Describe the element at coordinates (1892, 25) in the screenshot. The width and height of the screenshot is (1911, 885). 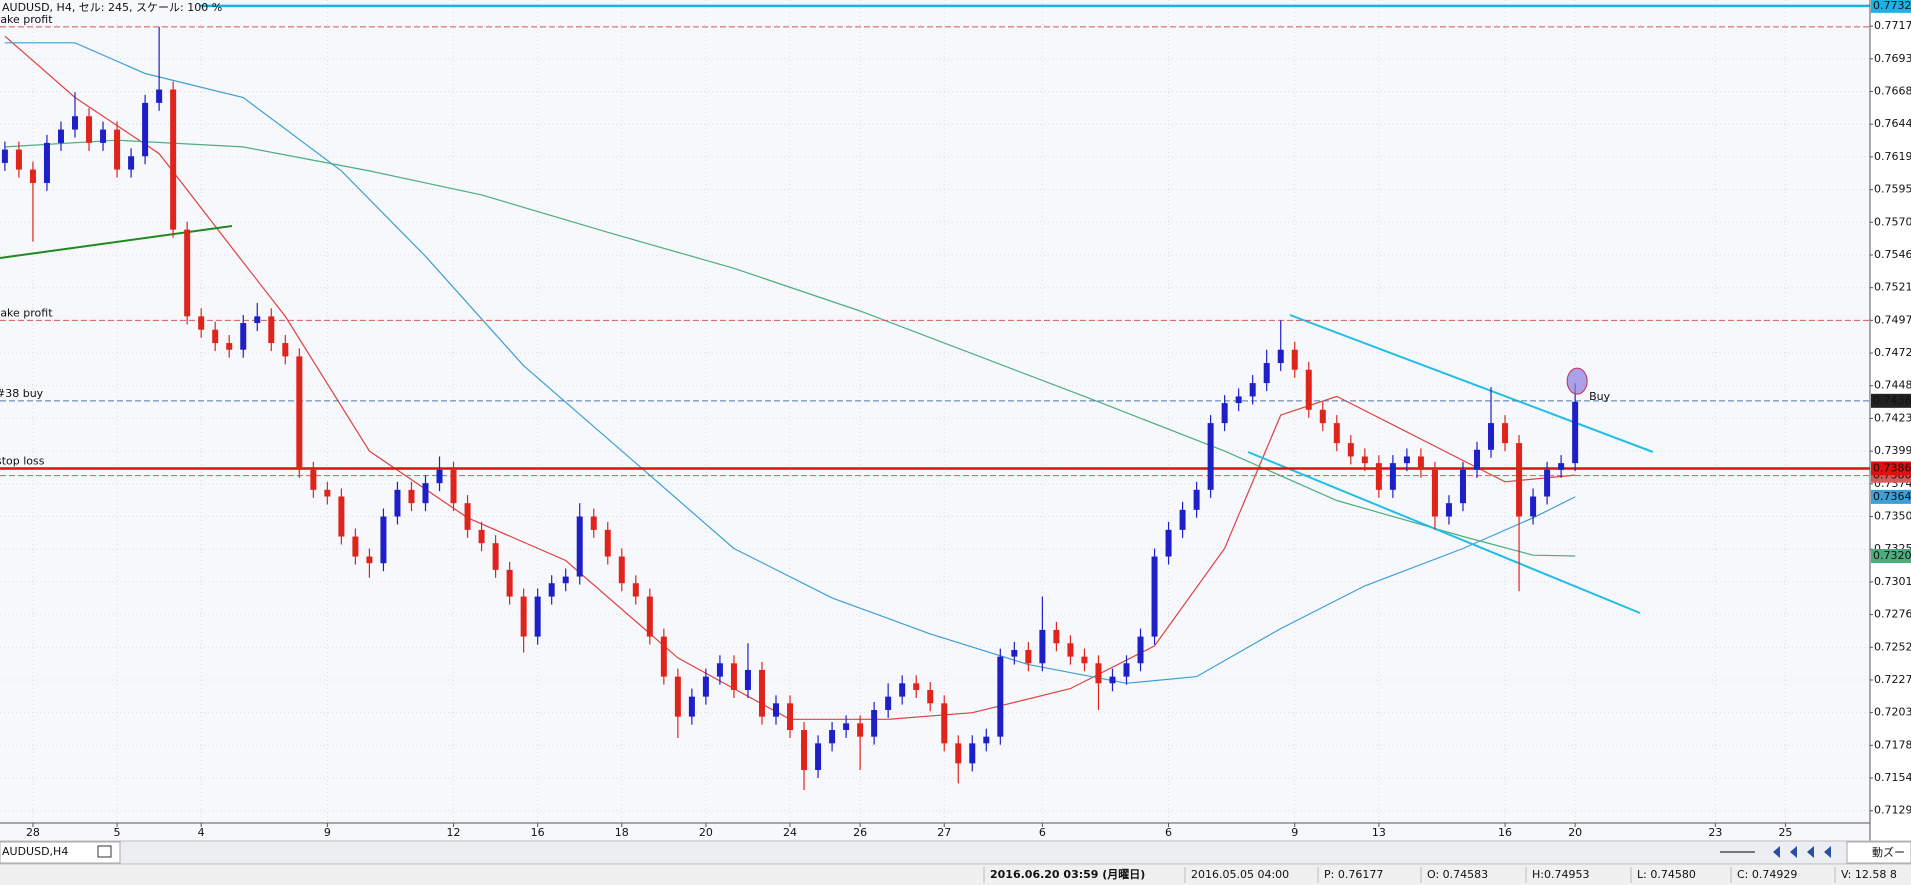
I see `y-tick-label: 0.77175` at that location.